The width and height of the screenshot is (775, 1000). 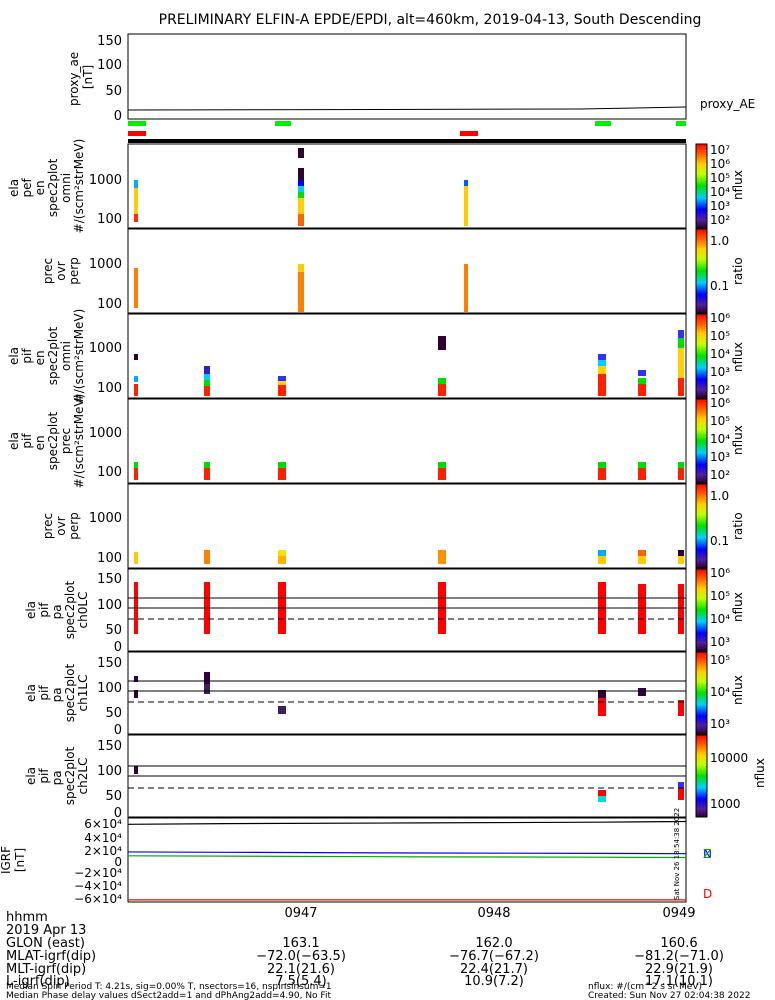 I want to click on y-tick-label: 1000, so click(x=105, y=264).